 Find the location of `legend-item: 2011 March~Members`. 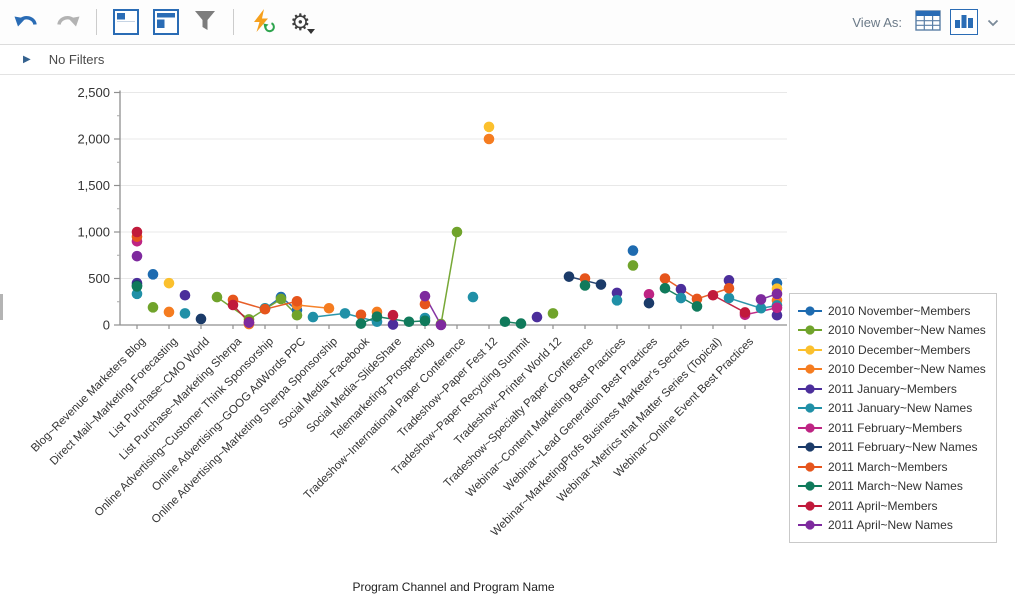

legend-item: 2011 March~Members is located at coordinates (893, 467).